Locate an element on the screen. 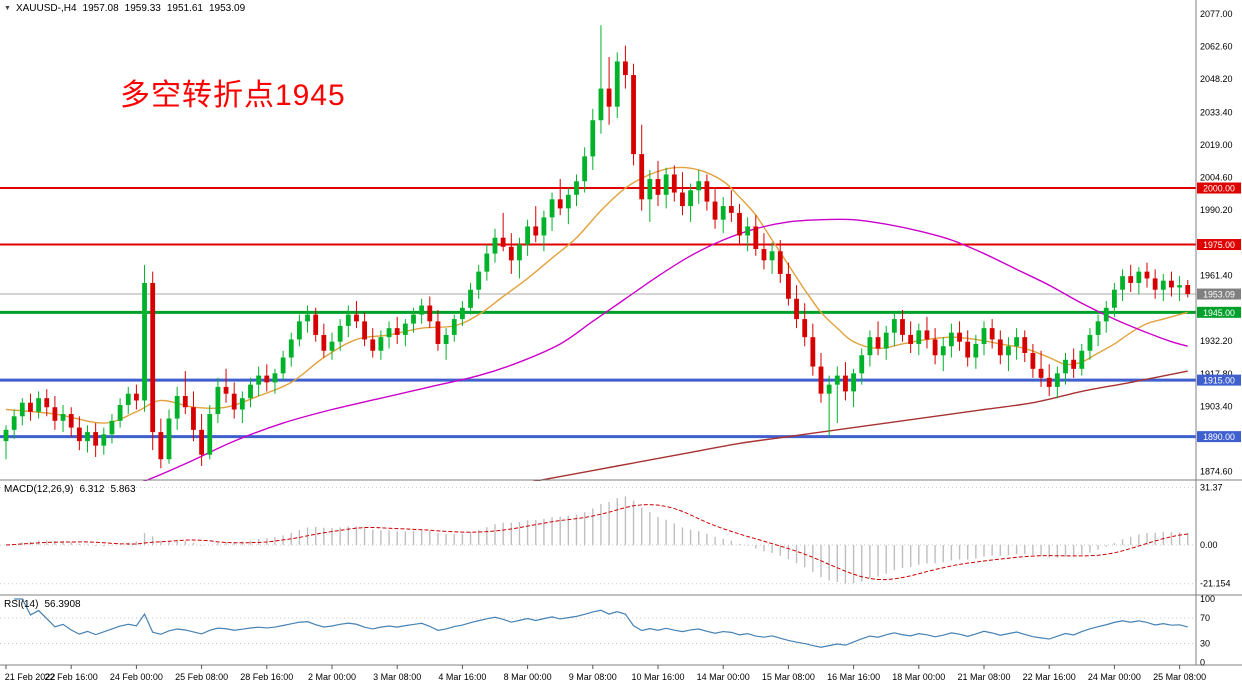 This screenshot has height=691, width=1242. rsi-tick: 30 is located at coordinates (1205, 643).